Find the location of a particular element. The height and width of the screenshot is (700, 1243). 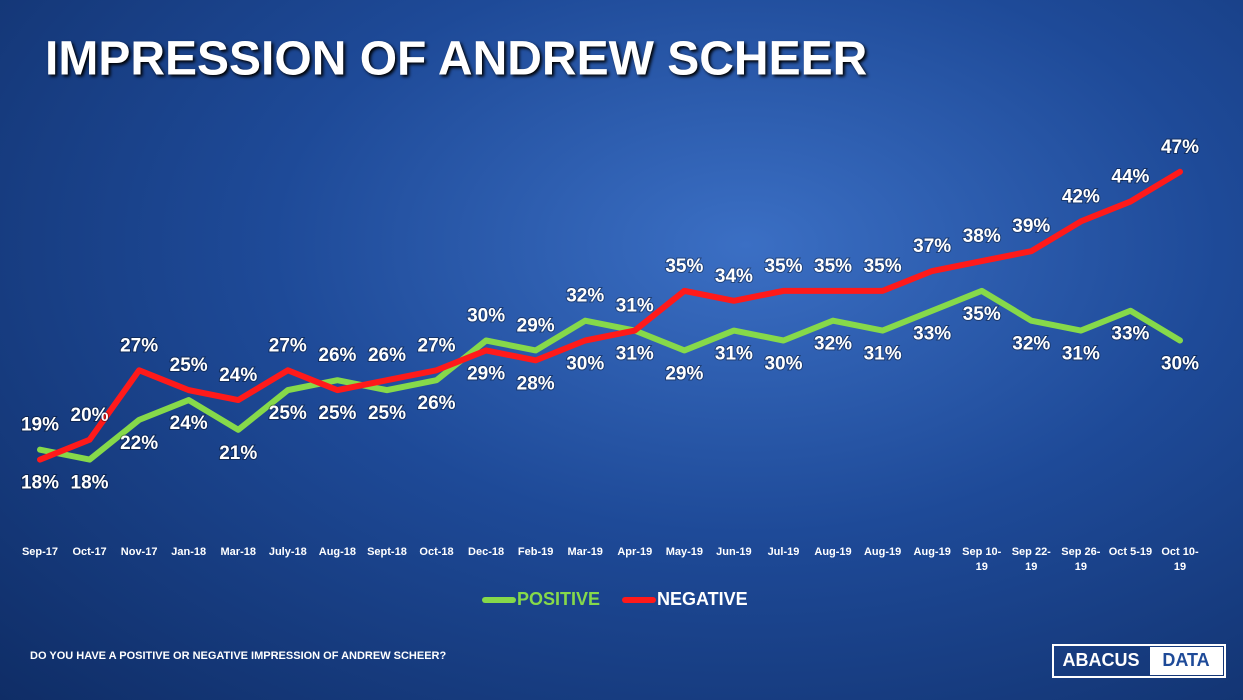

x-tick-label: Oct 10-19 is located at coordinates (1180, 559).